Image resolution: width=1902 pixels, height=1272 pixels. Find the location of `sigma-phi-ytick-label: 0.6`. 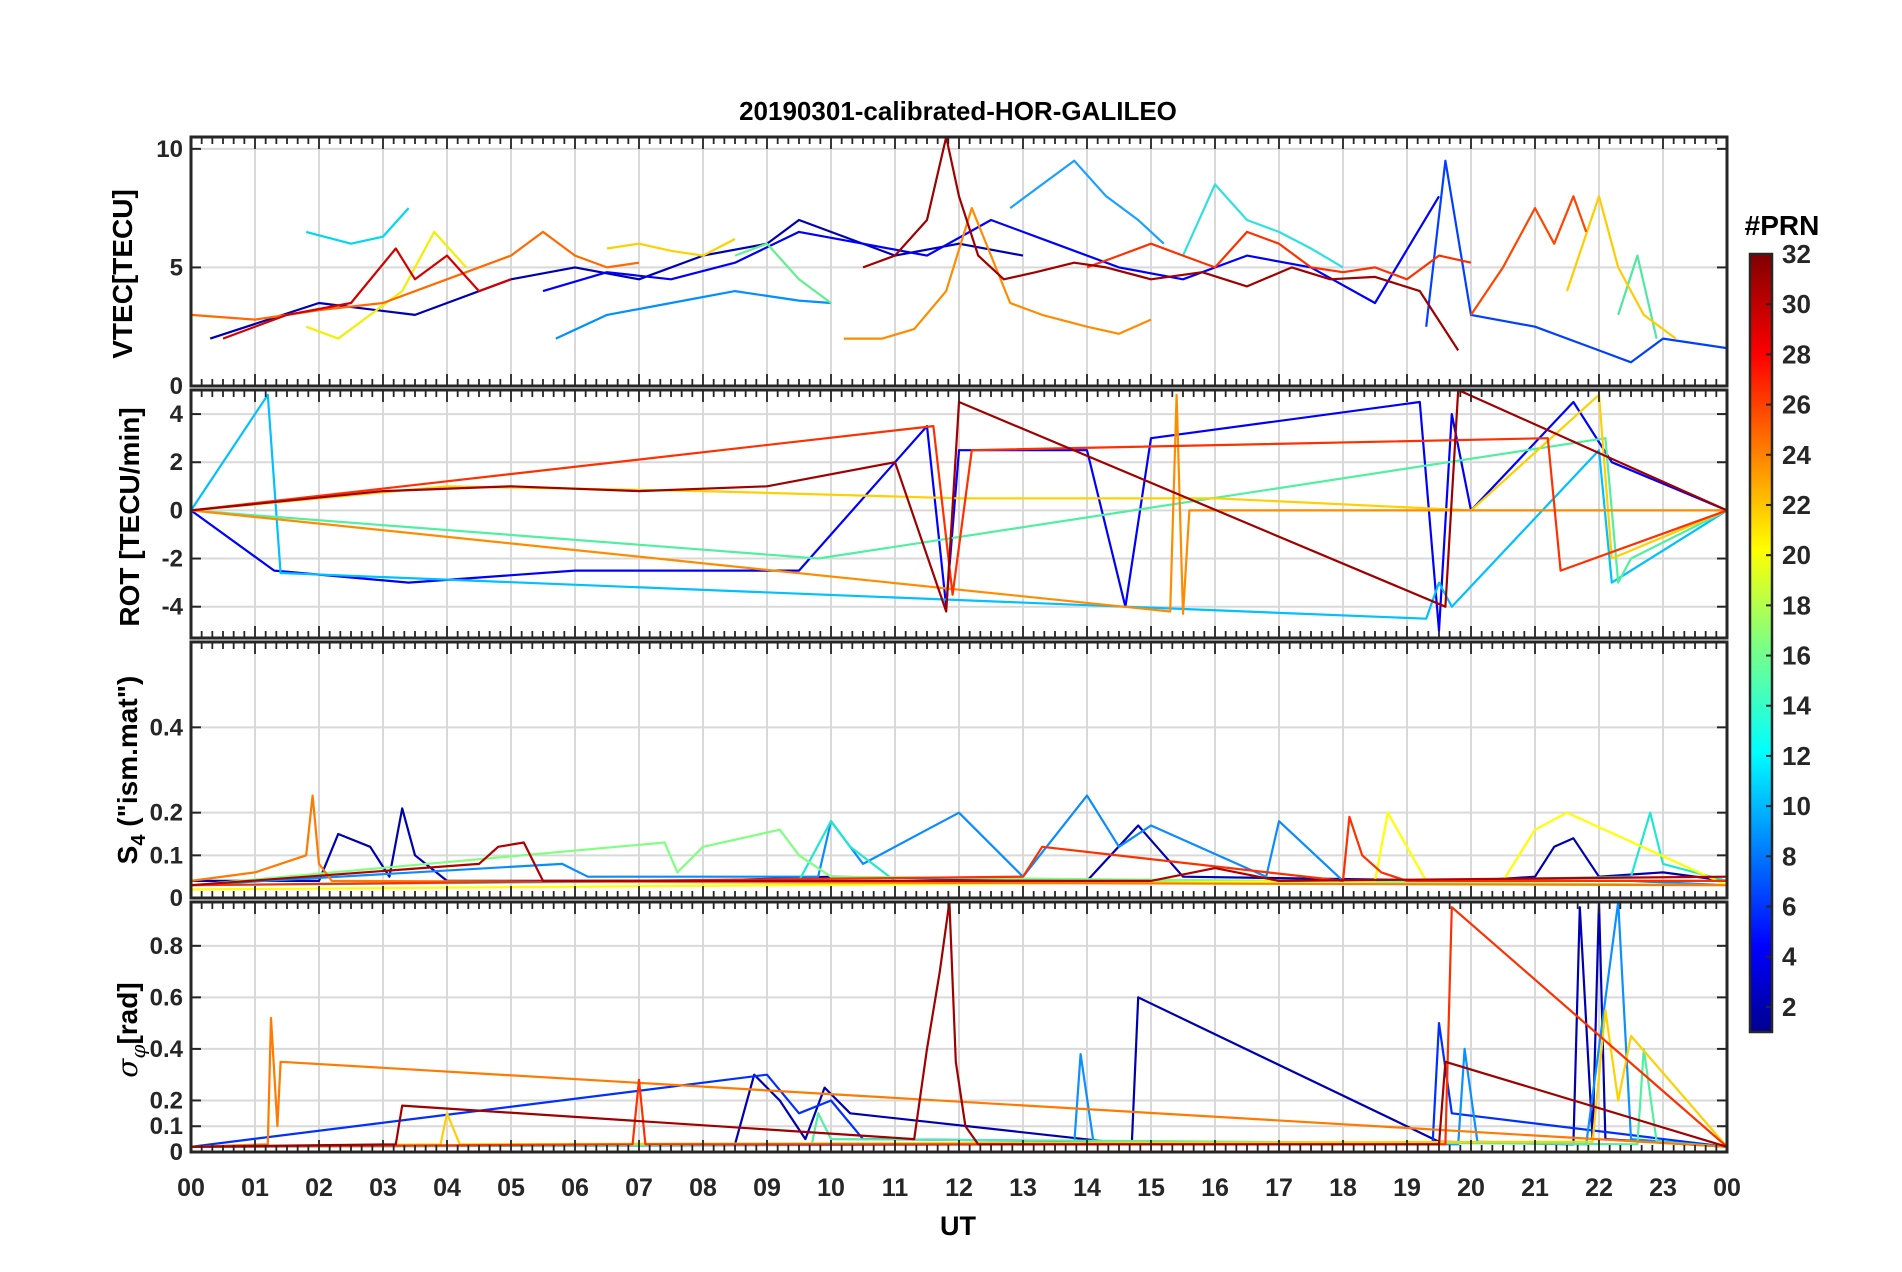

sigma-phi-ytick-label: 0.6 is located at coordinates (166, 997).